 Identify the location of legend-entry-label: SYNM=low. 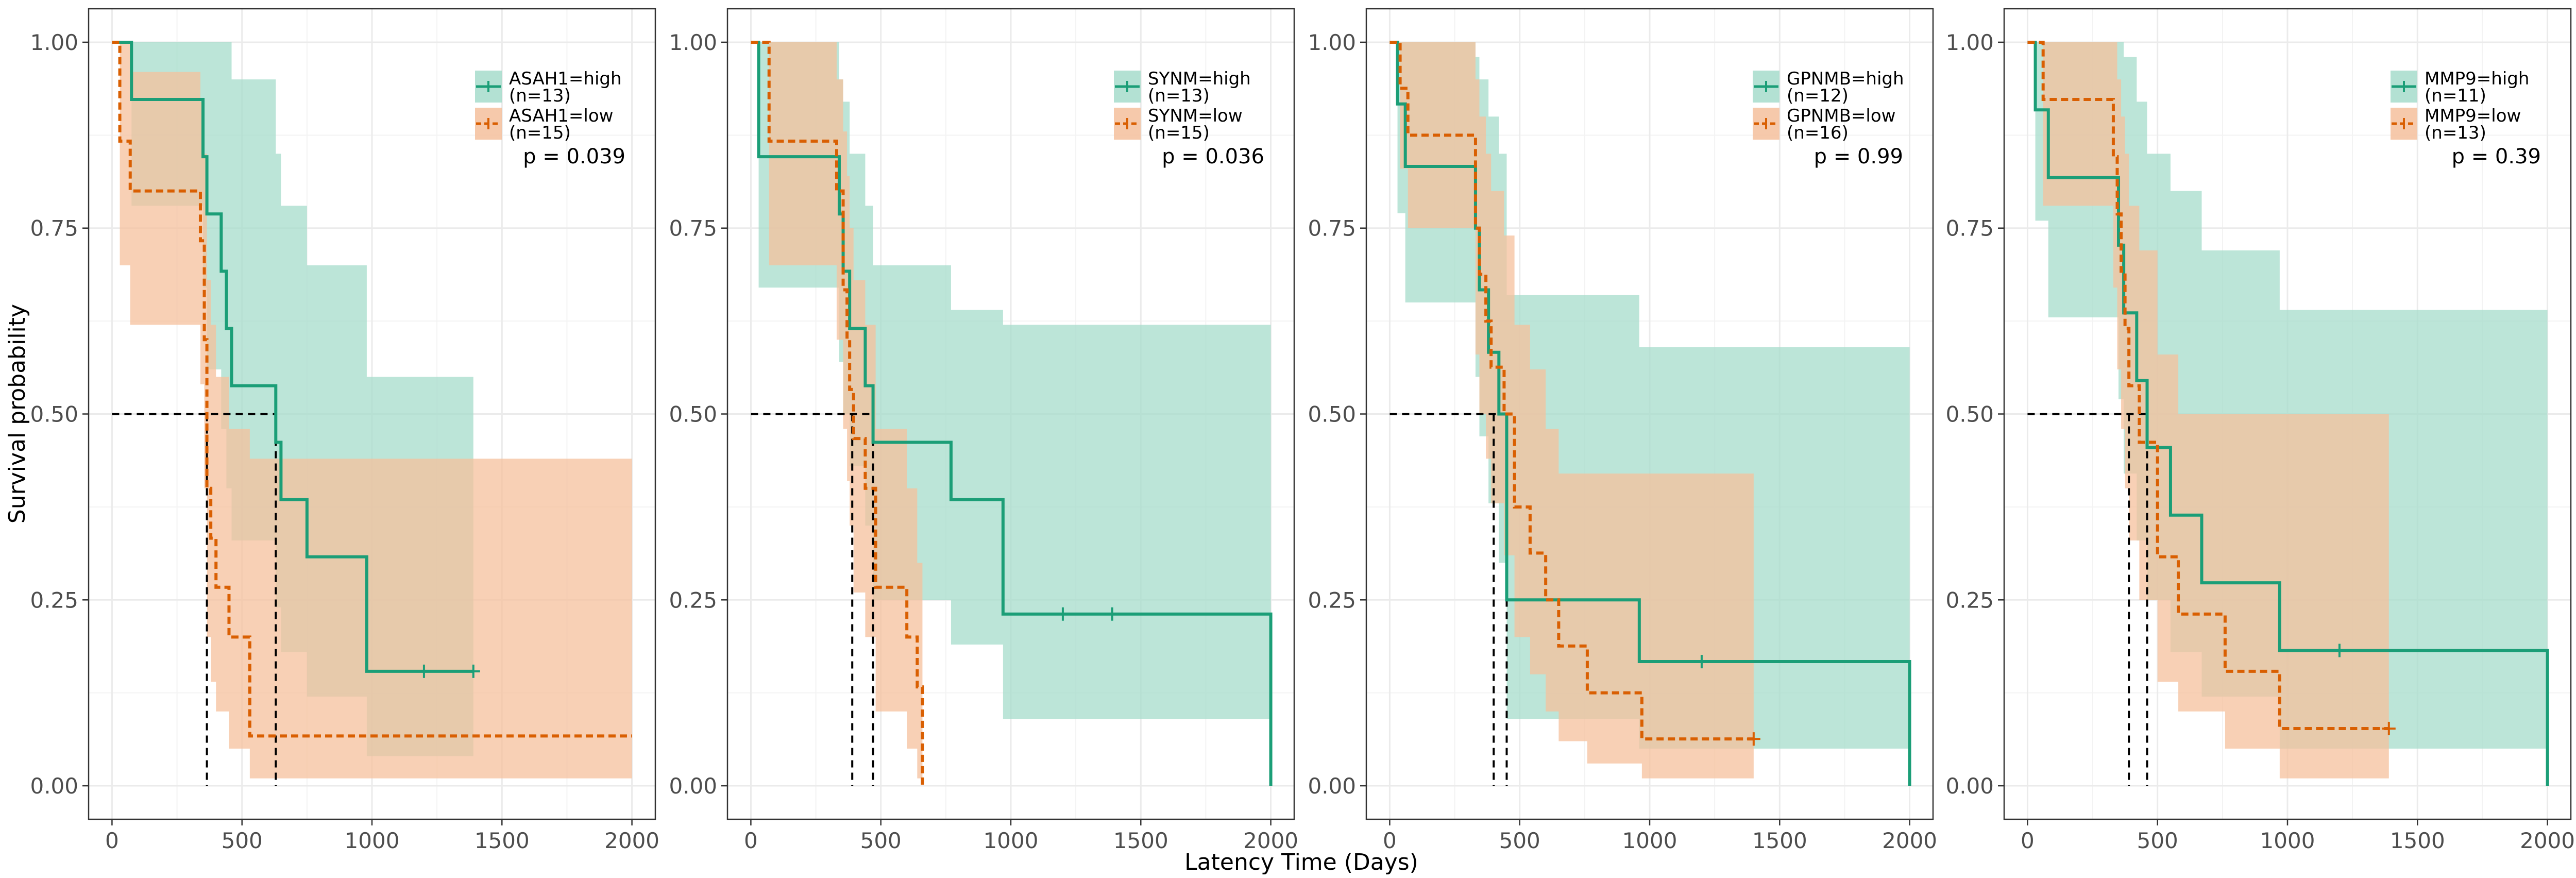
(1195, 116).